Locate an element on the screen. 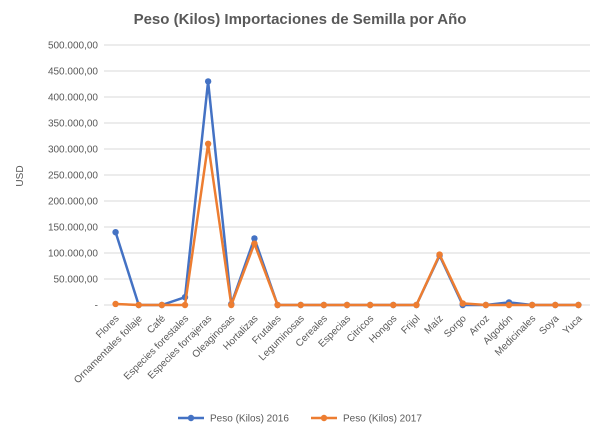 The image size is (605, 429). y-tick-label: 250.000,00 is located at coordinates (73, 176).